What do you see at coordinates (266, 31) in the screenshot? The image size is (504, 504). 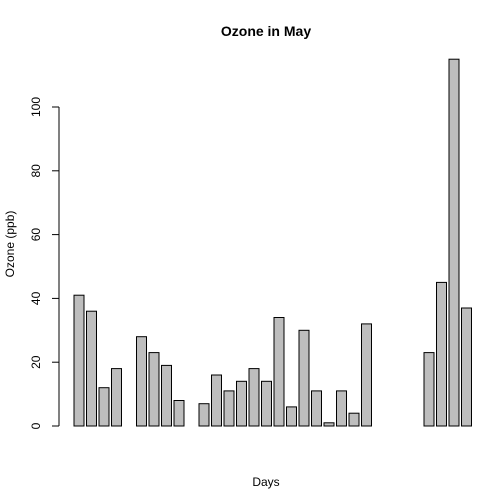 I see `chart-title: Ozone in May` at bounding box center [266, 31].